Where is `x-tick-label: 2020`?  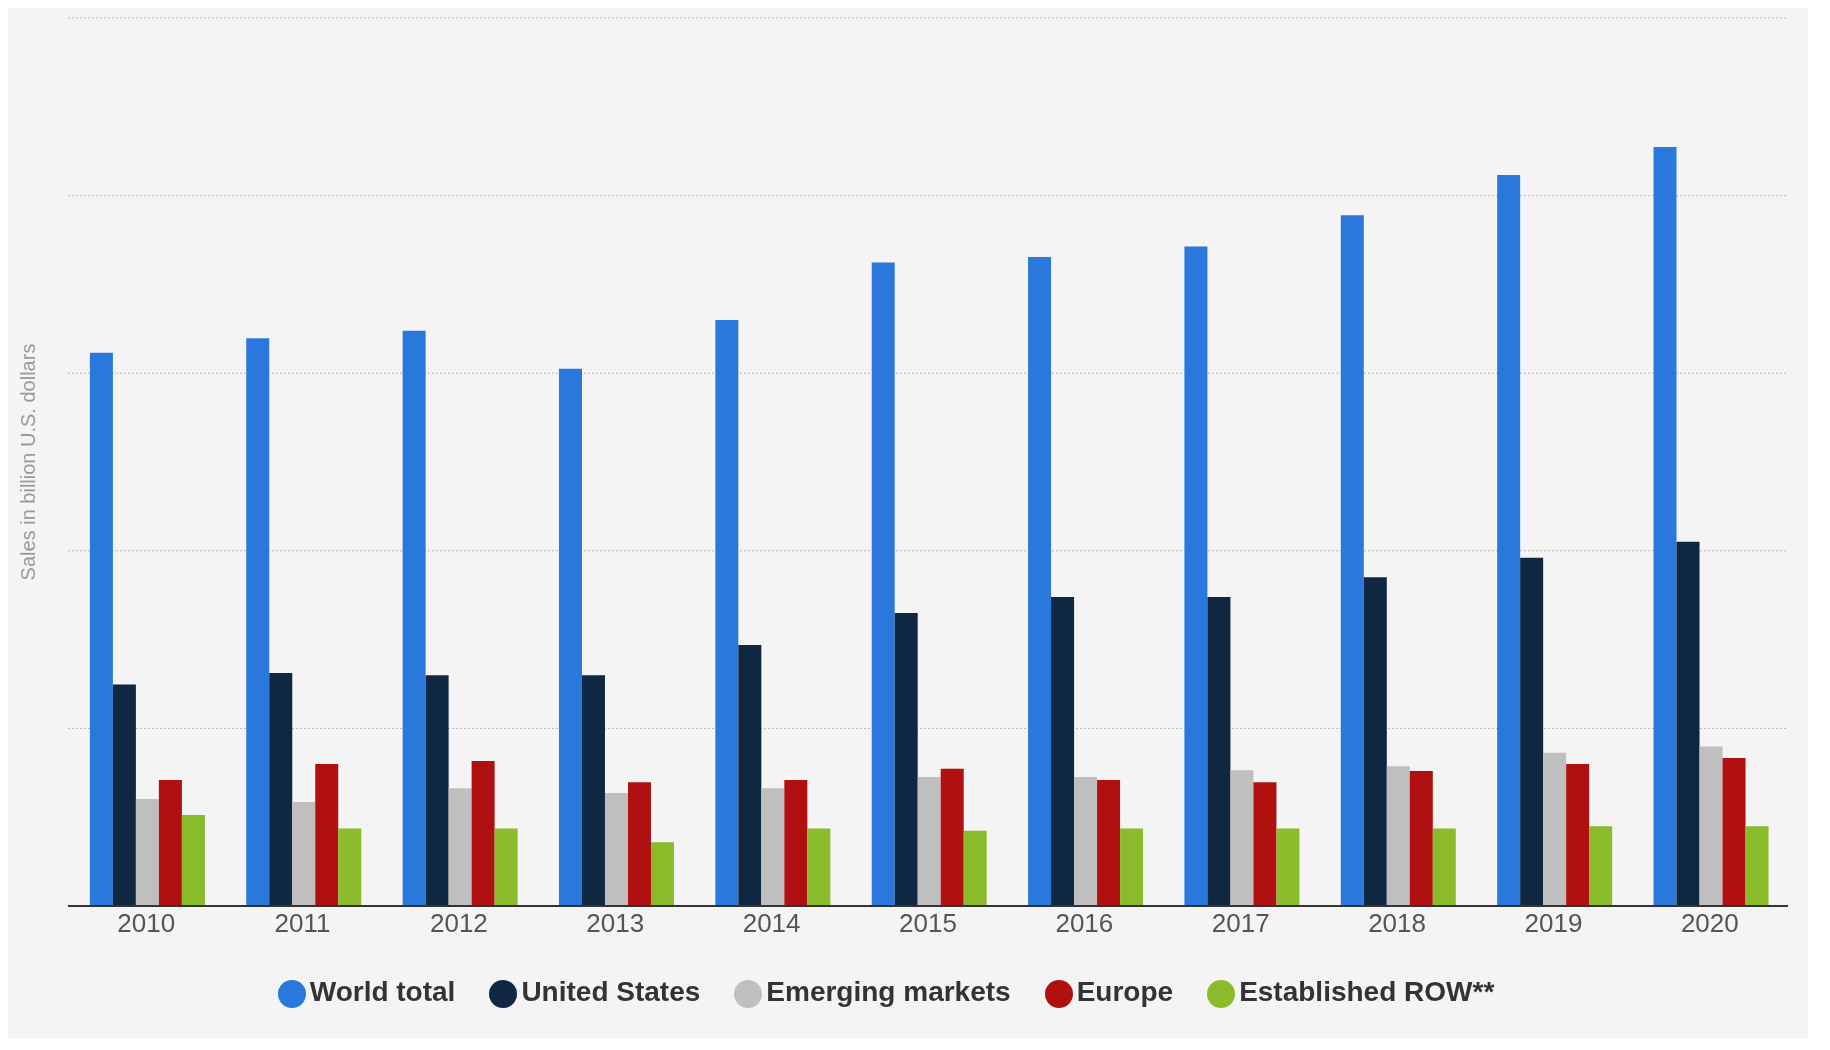
x-tick-label: 2020 is located at coordinates (1709, 923).